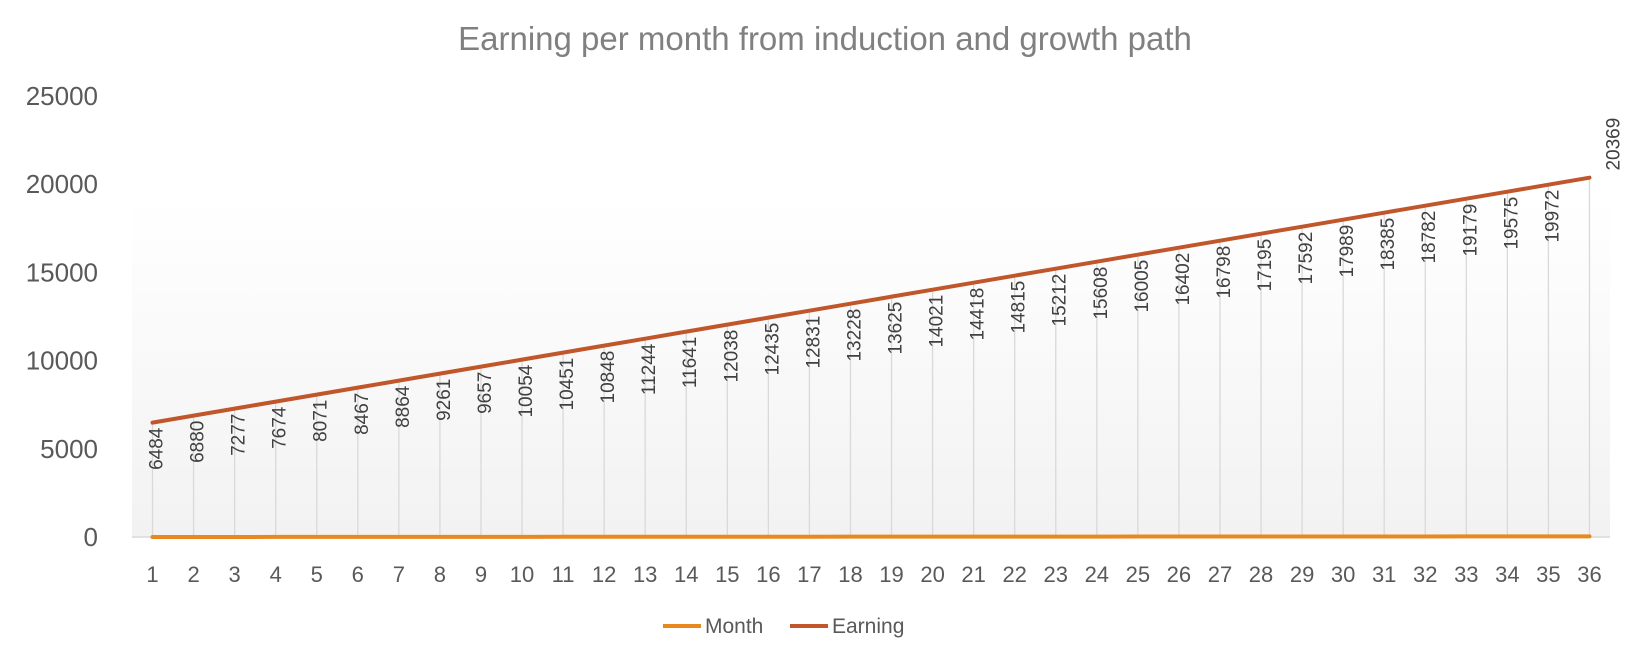 The height and width of the screenshot is (660, 1651). What do you see at coordinates (481, 574) in the screenshot?
I see `x-tick-label: 9` at bounding box center [481, 574].